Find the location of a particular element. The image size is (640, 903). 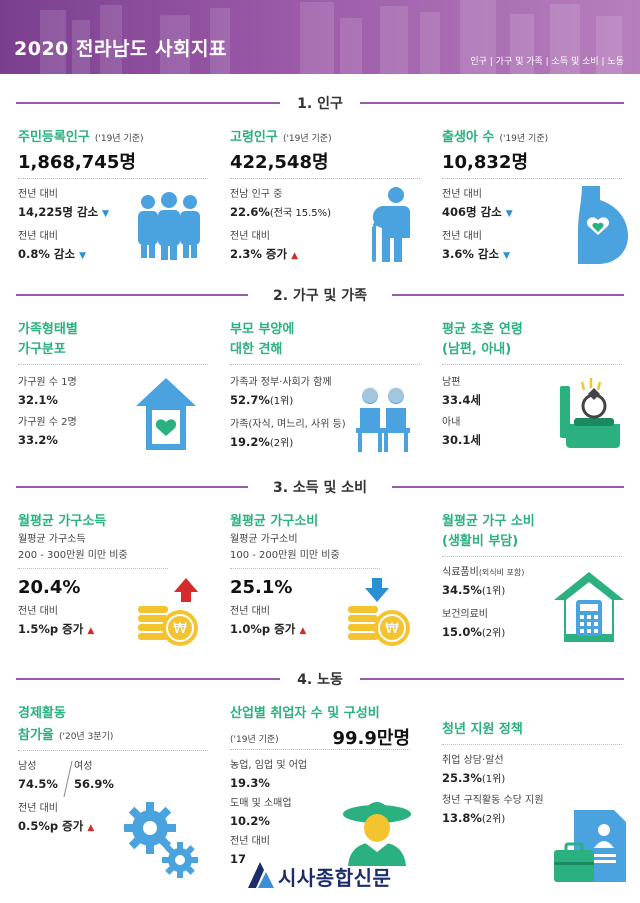

registered-value: 1,868,745명 is located at coordinates (113, 163).